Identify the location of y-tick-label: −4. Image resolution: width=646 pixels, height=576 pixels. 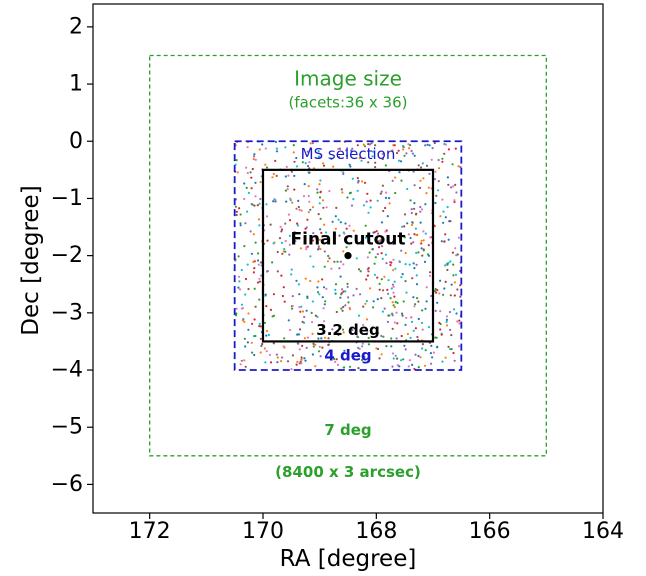
(67, 370).